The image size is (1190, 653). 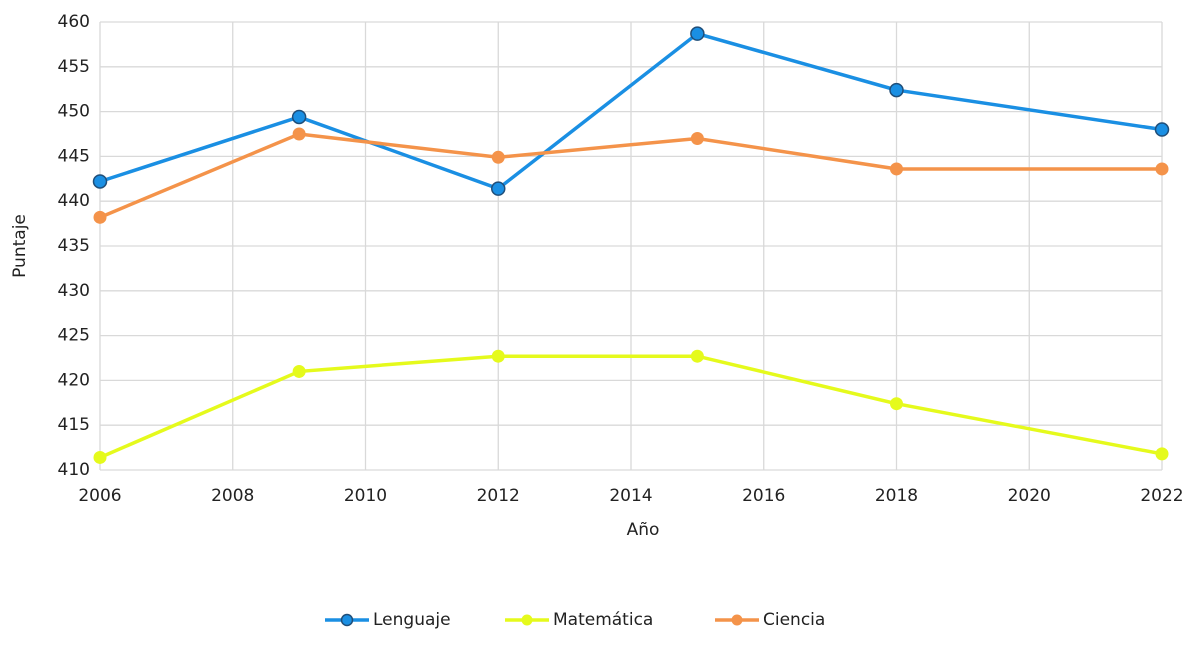 I want to click on y-tick-label: 460, so click(x=74, y=22).